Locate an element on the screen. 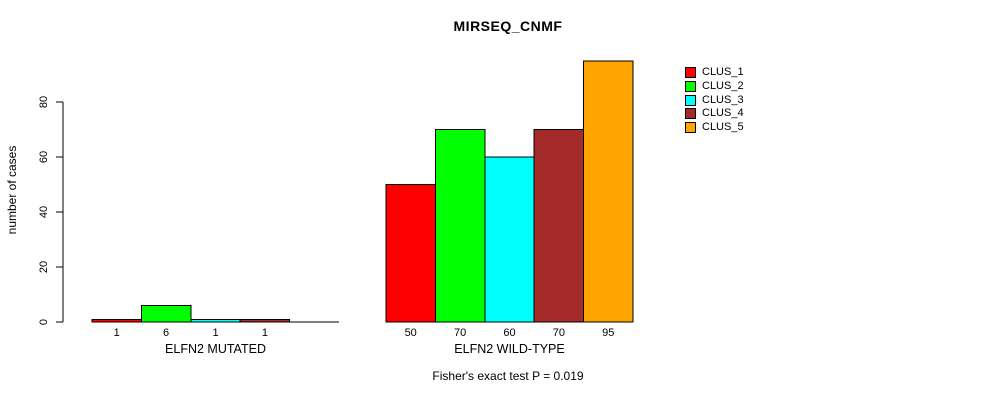 Image resolution: width=990 pixels, height=400 pixels. y-tick-label: 80 is located at coordinates (44, 102).